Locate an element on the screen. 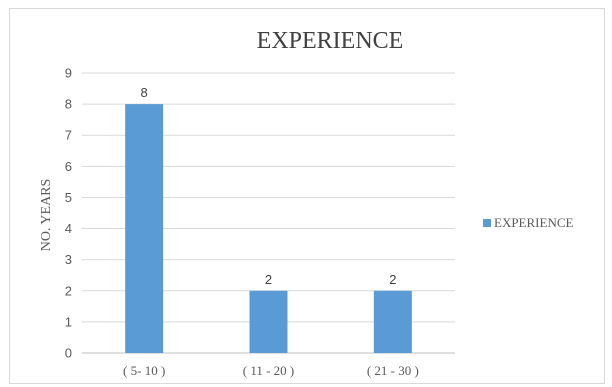  x-tick-label: ( 21 - 30 ) is located at coordinates (393, 370).